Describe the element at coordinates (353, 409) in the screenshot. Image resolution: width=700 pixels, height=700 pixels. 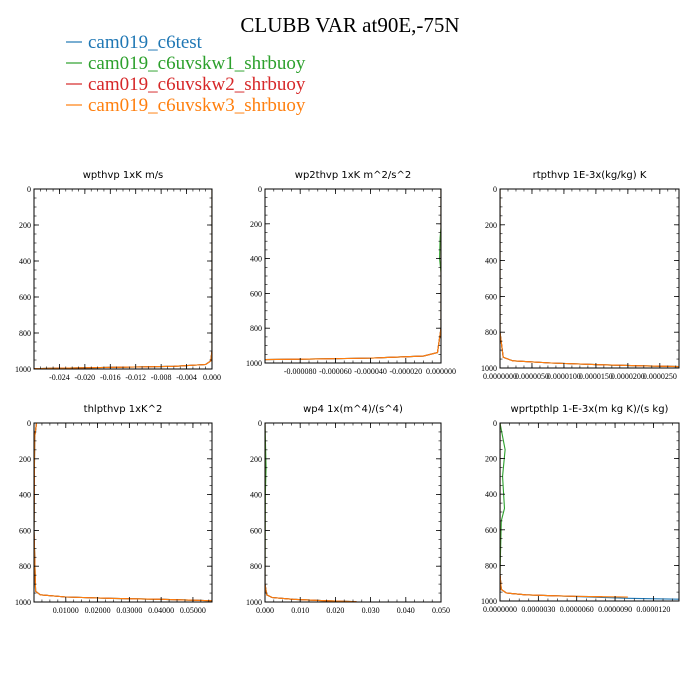
I see `panel-title: wp4 1x(m^4)/(s^4)` at that location.